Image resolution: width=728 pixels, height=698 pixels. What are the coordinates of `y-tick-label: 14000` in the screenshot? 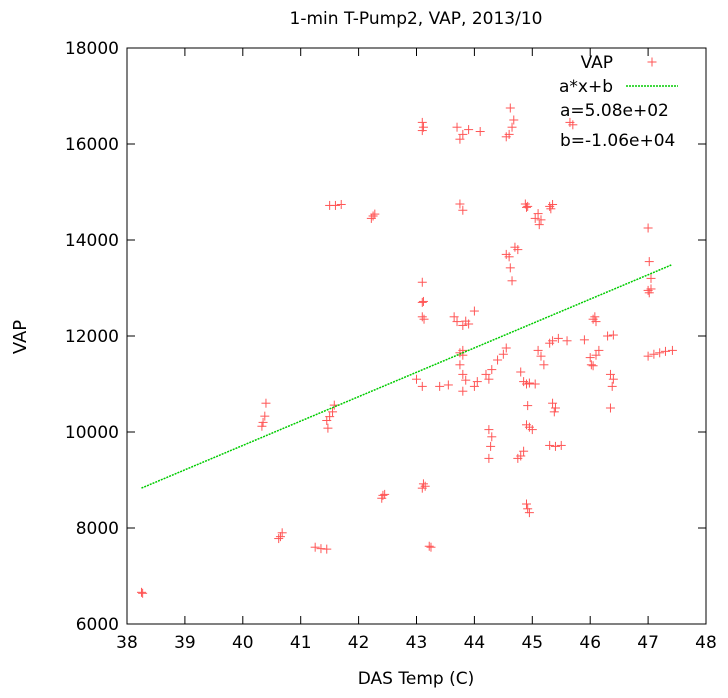 It's located at (92, 241).